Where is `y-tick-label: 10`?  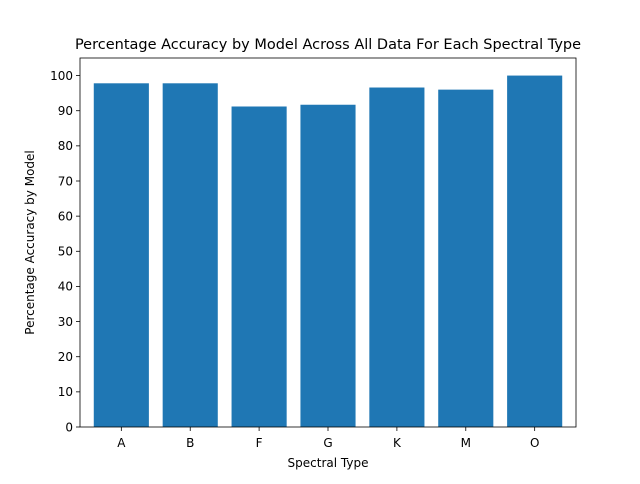 y-tick-label: 10 is located at coordinates (65, 392).